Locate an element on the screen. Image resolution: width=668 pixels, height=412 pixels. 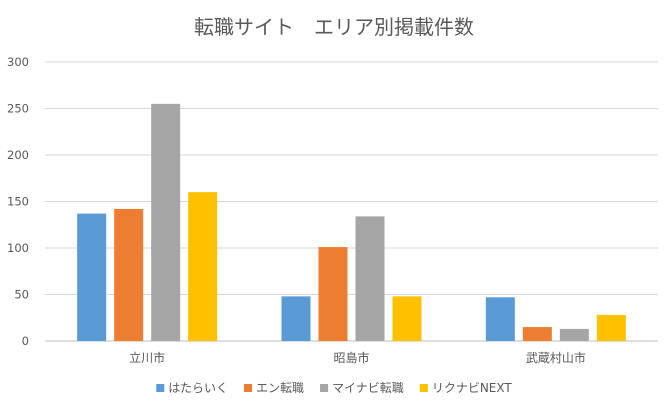
legend-label: マイナビ転職 is located at coordinates (368, 388).